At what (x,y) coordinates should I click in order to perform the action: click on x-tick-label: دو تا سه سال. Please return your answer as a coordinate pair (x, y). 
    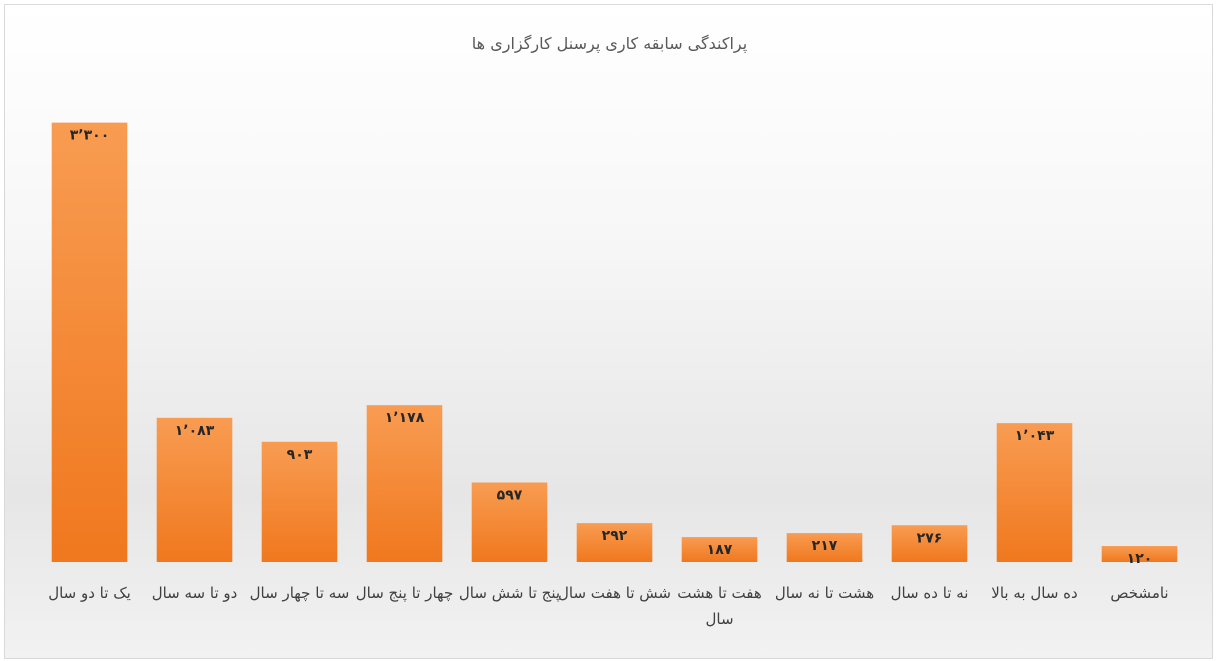
    Looking at the image, I should click on (194, 593).